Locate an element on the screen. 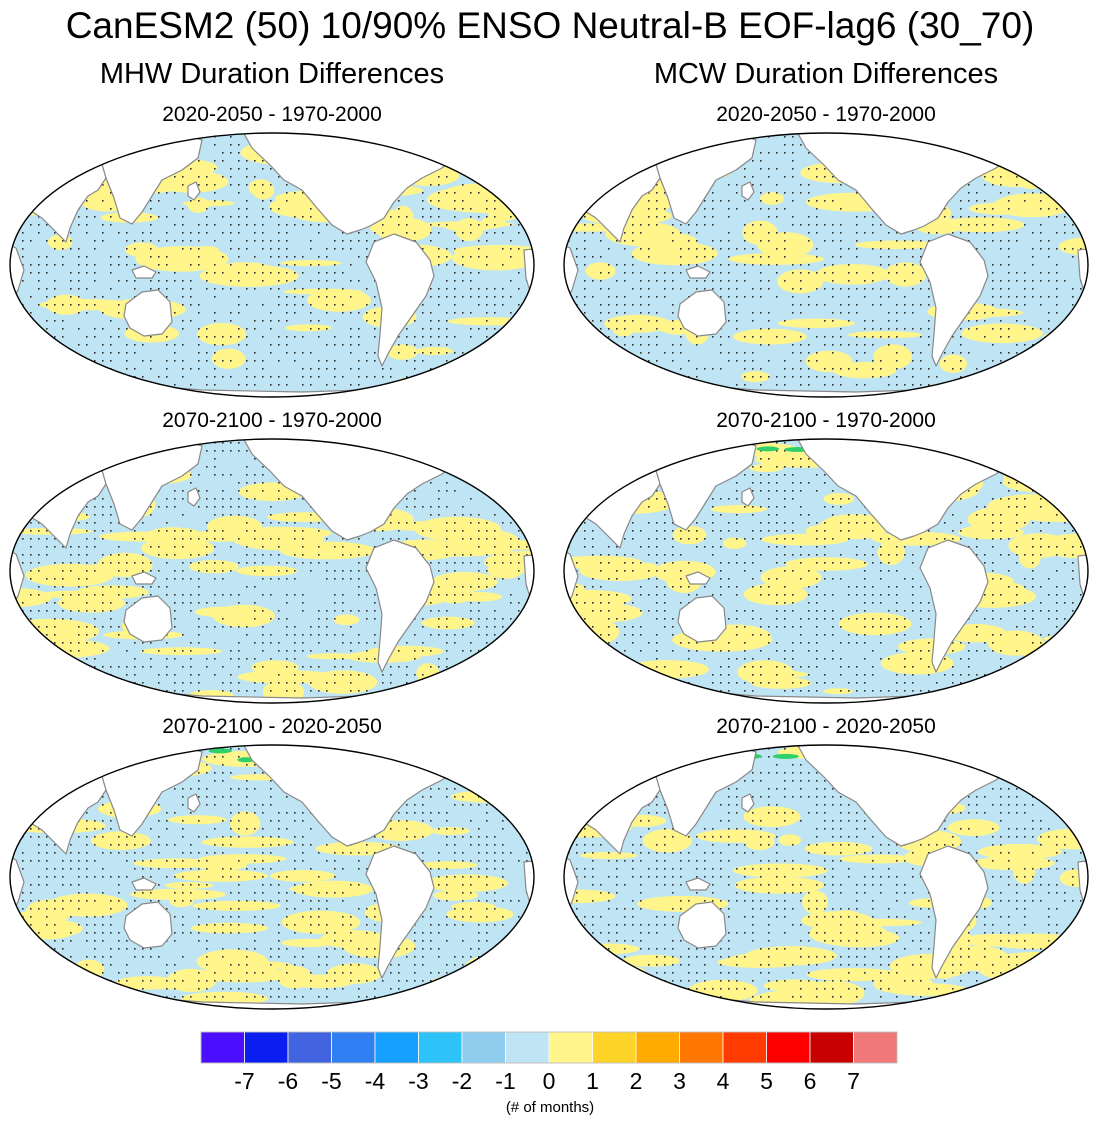 The height and width of the screenshot is (1128, 1100). panel-title-mhw-2: 2070-2100 - 1970-2000 is located at coordinates (272, 420).